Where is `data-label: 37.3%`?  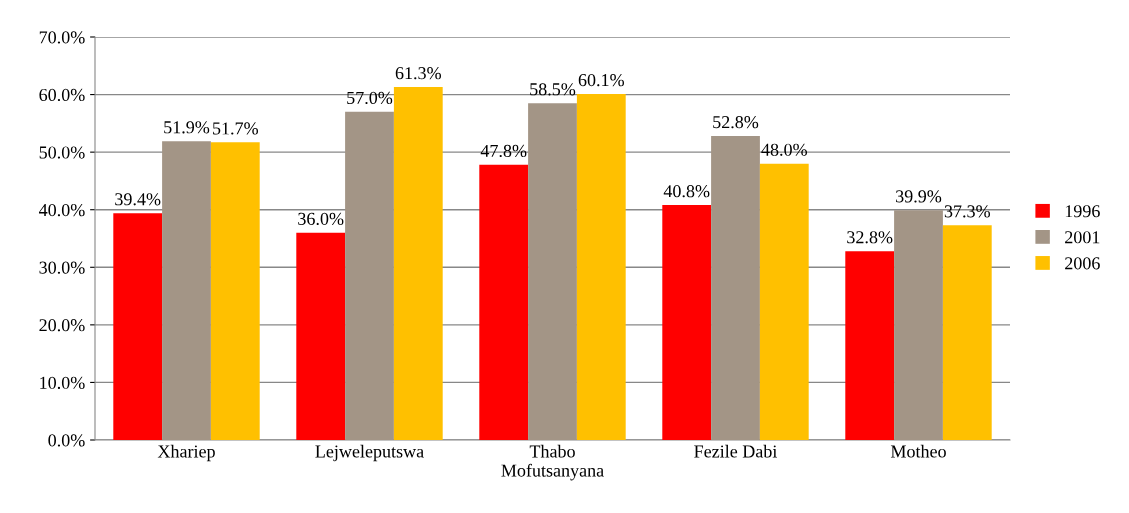
data-label: 37.3% is located at coordinates (967, 211).